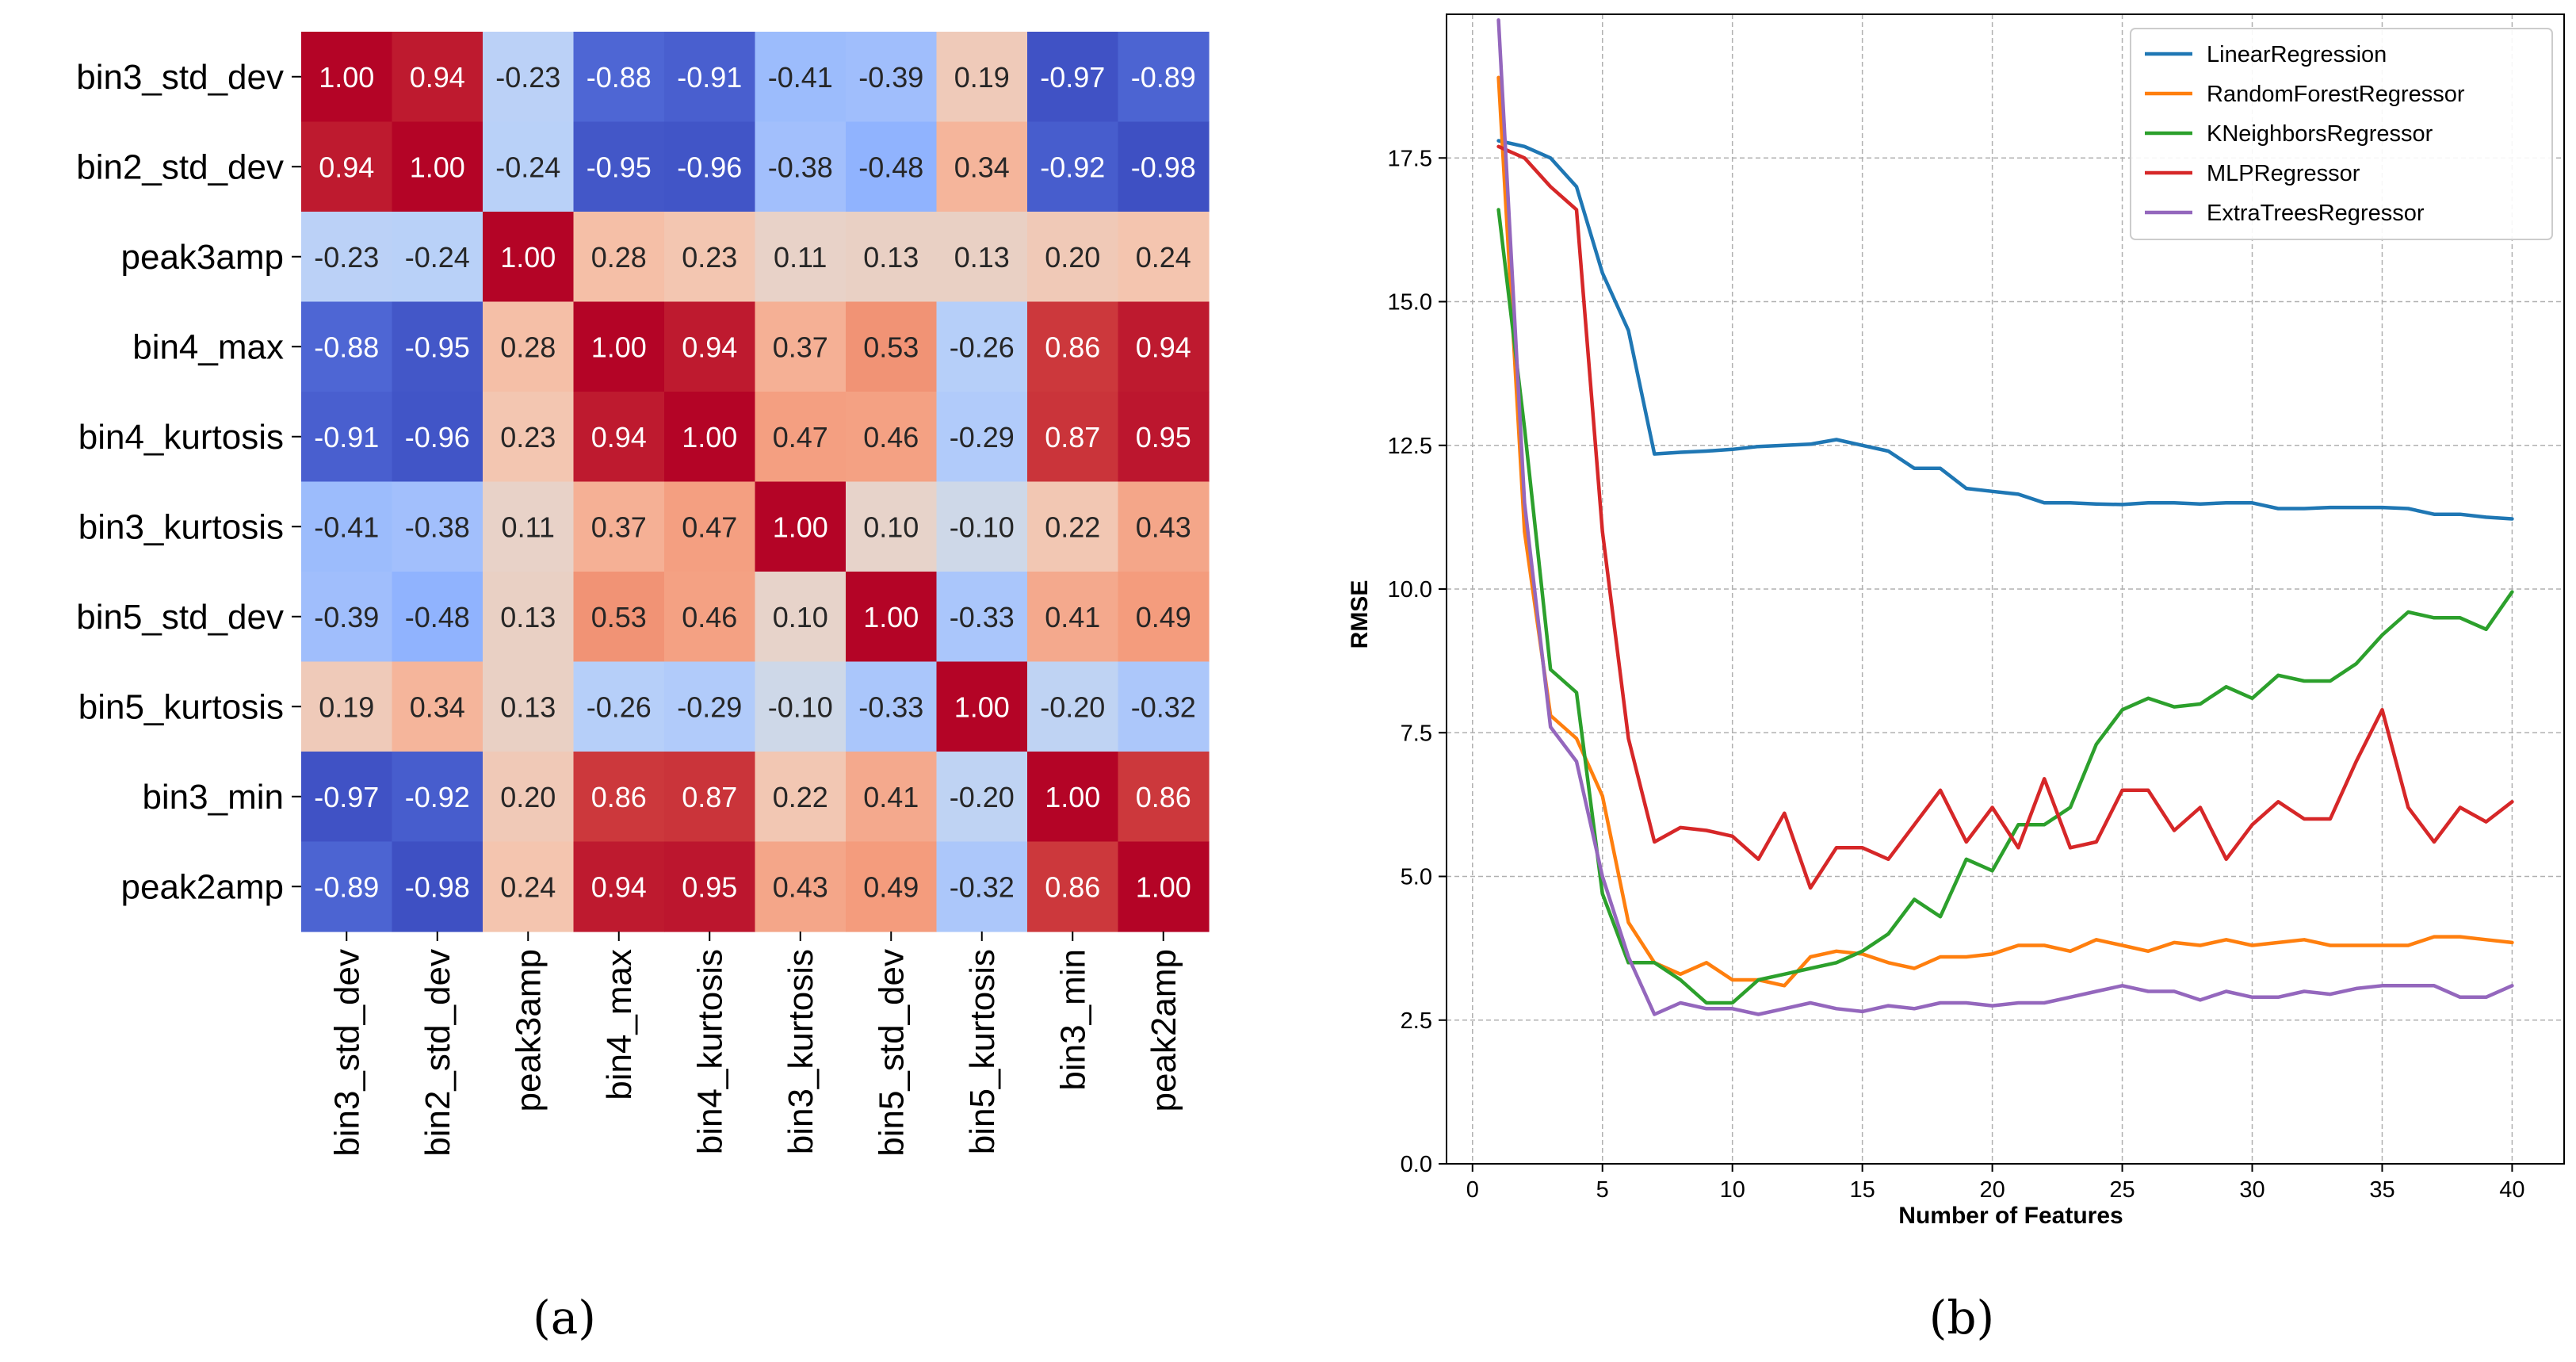 Image resolution: width=2576 pixels, height=1362 pixels. Describe the element at coordinates (1410, 303) in the screenshot. I see `y-tick-label: 15.0` at that location.